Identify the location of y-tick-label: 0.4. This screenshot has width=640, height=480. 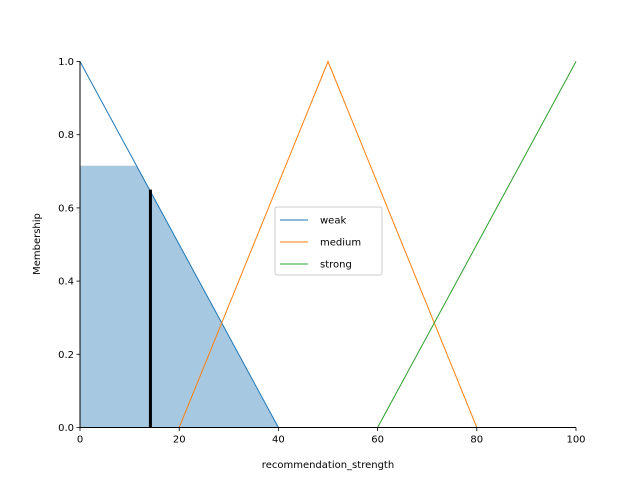
(66, 282).